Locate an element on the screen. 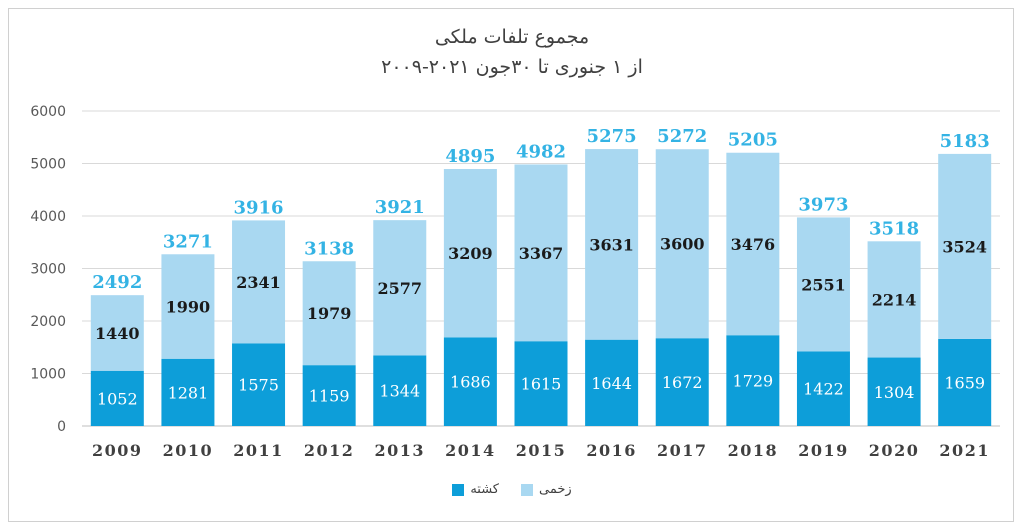  legend: کشته زخمی is located at coordinates (512, 489).